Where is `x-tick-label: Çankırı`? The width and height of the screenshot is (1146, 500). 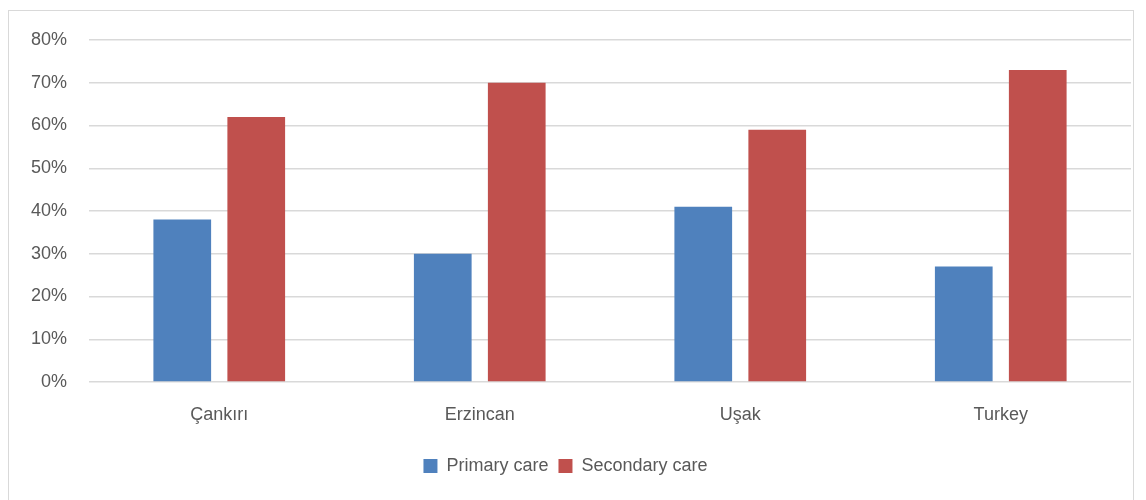 x-tick-label: Çankırı is located at coordinates (219, 413).